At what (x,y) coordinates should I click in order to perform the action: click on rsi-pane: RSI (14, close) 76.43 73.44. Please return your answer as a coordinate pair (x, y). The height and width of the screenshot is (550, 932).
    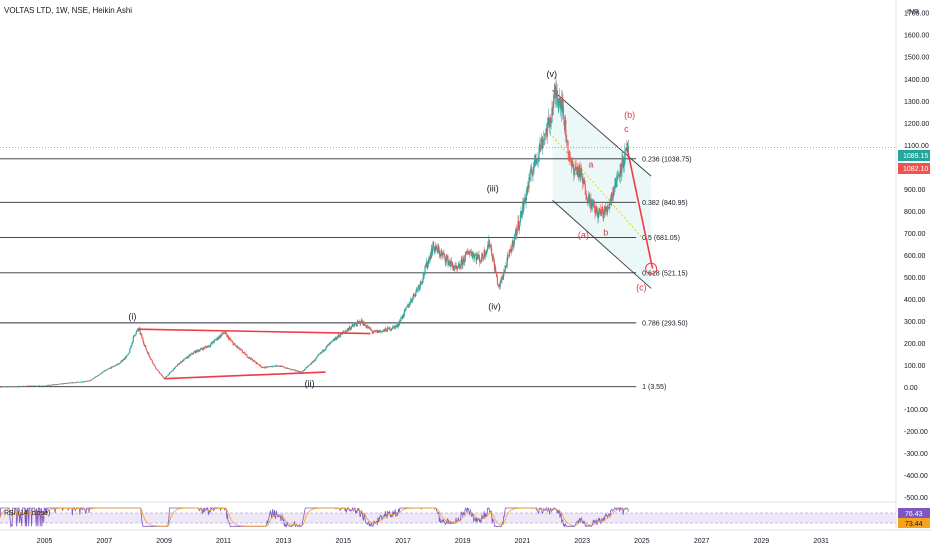
    Looking at the image, I should click on (465, 517).